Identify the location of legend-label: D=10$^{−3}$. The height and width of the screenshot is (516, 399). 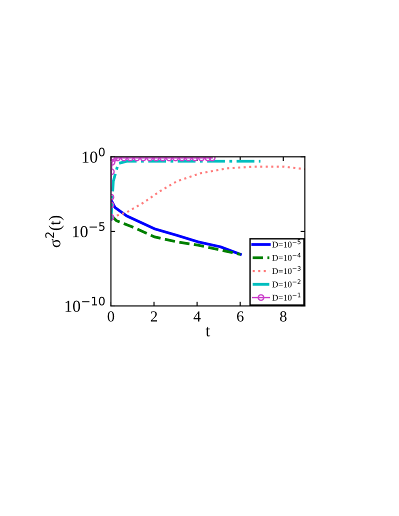
(286, 270).